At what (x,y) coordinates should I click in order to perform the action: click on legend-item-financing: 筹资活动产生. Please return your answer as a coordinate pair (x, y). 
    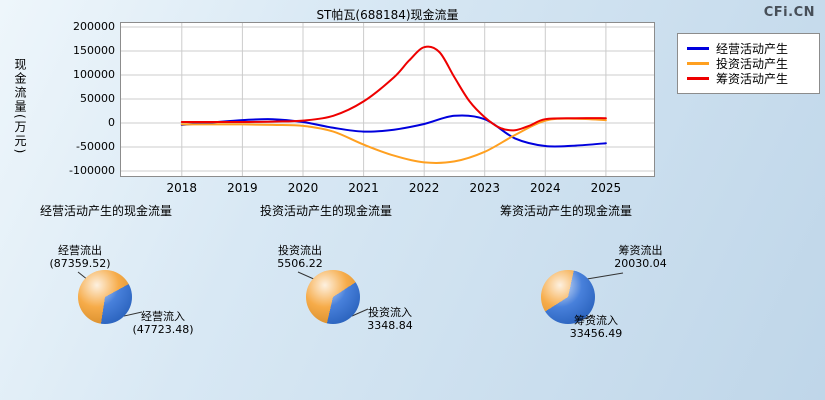
    Looking at the image, I should click on (748, 78).